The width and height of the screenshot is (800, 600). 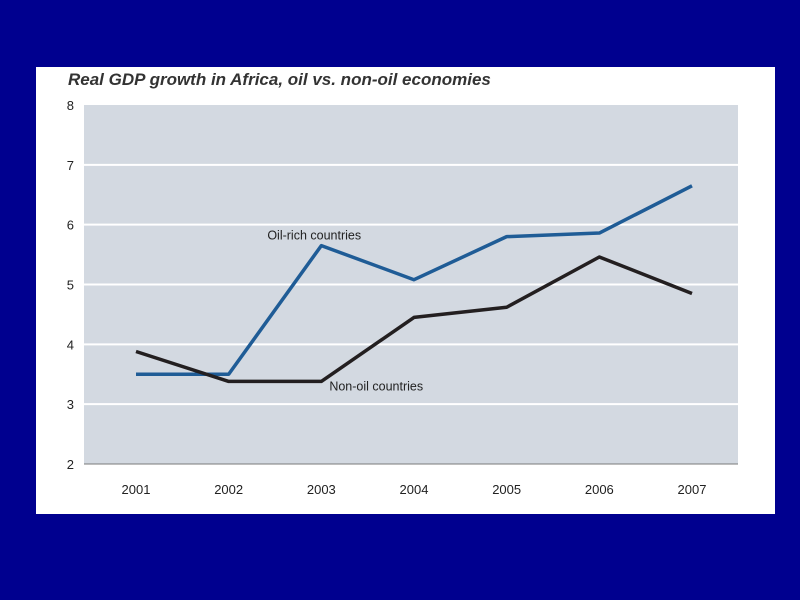 I want to click on series-label-non-oil-countries: Non-oil countries, so click(x=376, y=386).